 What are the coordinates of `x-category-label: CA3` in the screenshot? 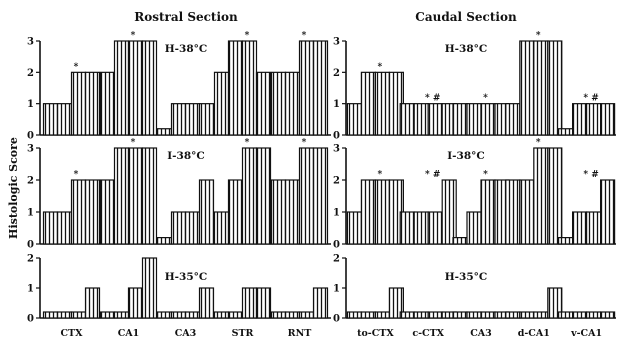 It's located at (186, 333).